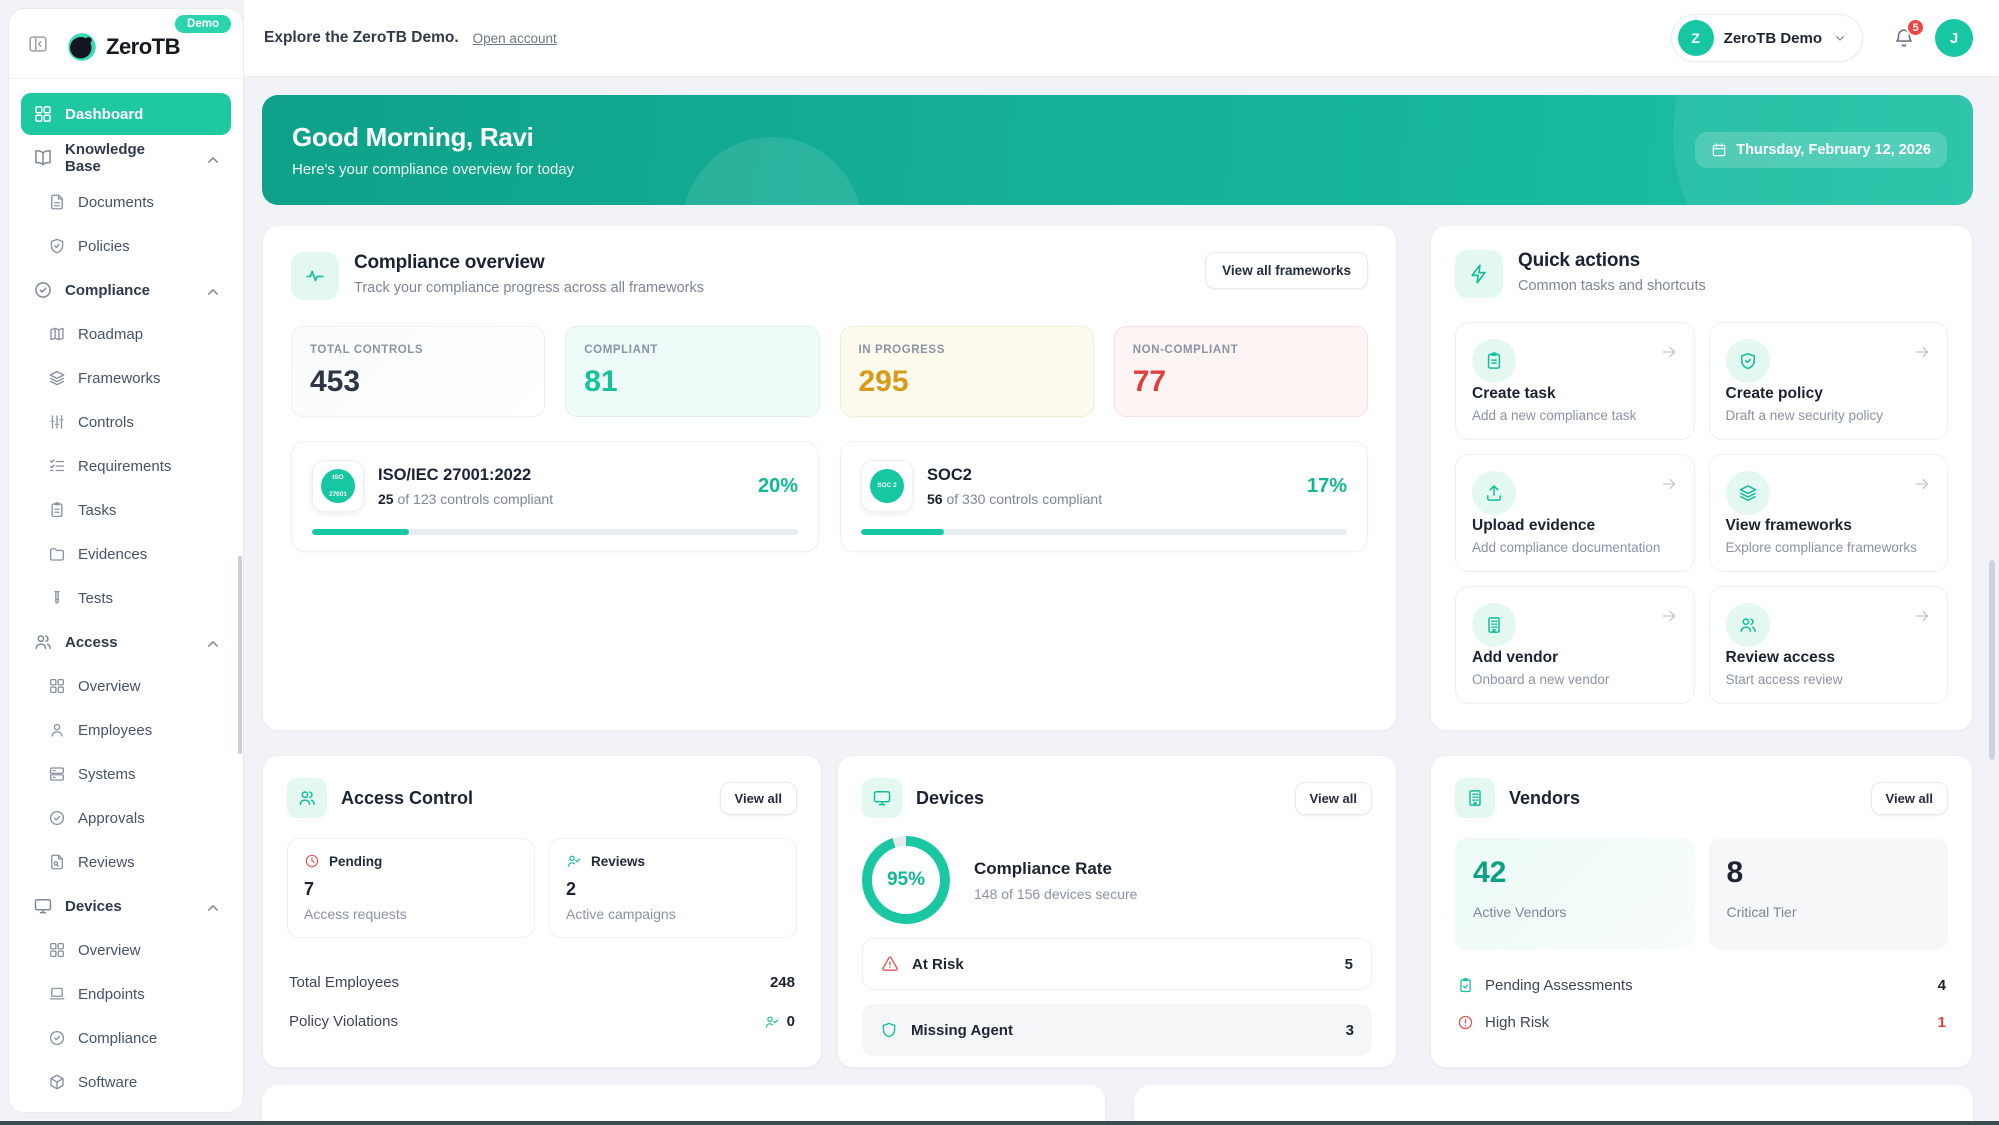  I want to click on grid-icon, so click(57, 950).